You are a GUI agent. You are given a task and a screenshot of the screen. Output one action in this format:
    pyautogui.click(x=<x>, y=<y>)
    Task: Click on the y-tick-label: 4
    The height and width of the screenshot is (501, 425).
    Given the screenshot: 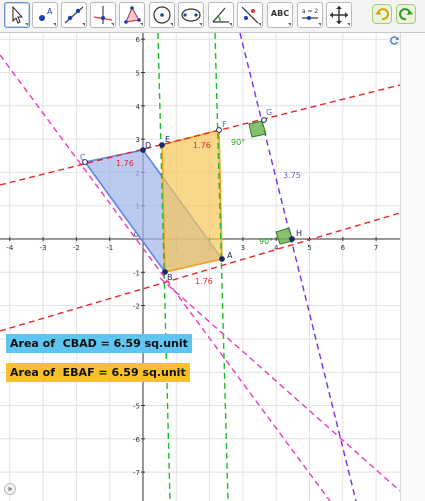 What is the action you would take?
    pyautogui.click(x=138, y=107)
    